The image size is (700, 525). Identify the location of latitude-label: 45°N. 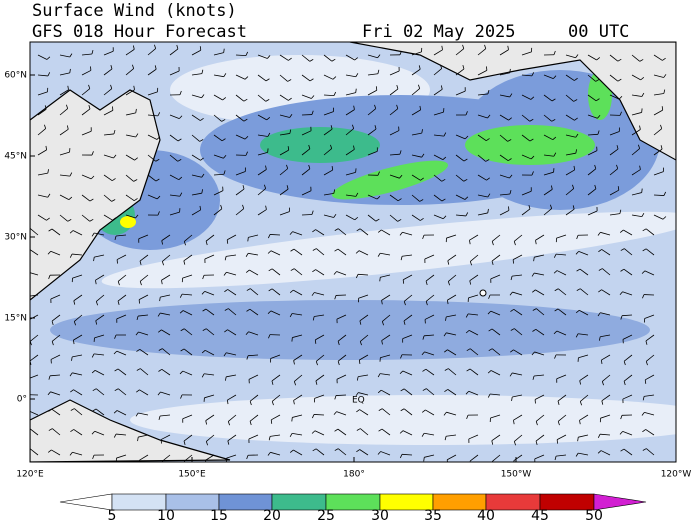
(15, 157).